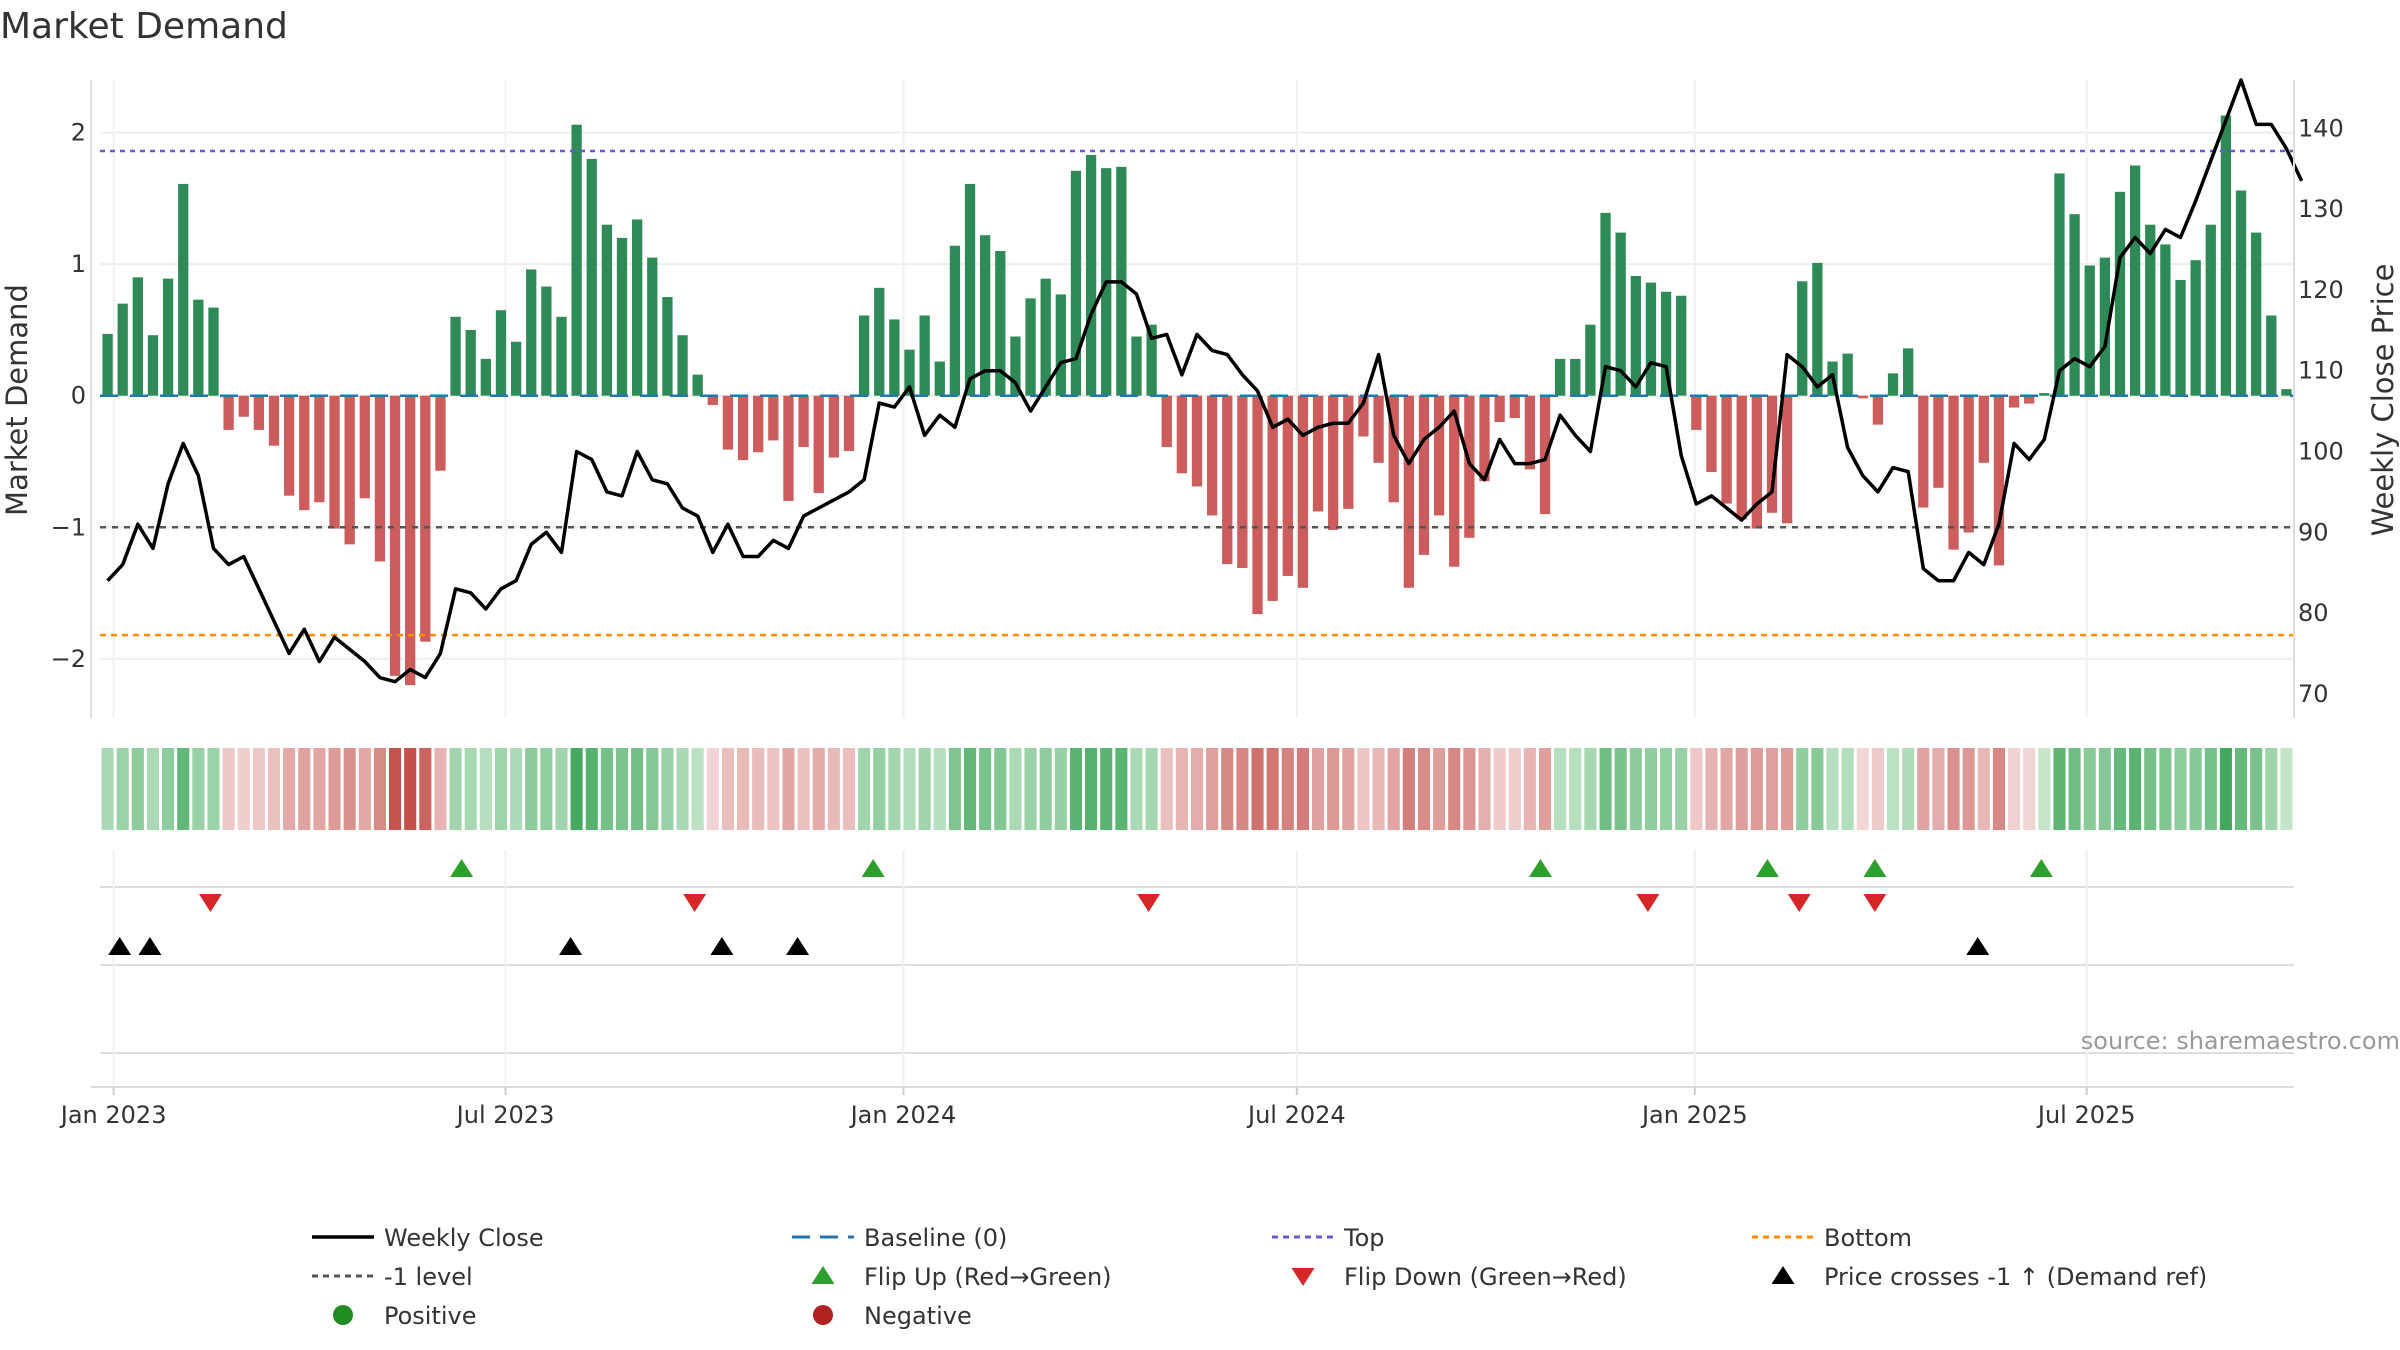  Describe the element at coordinates (1303, 1277) in the screenshot. I see `legend-swatch-triangle-down` at that location.